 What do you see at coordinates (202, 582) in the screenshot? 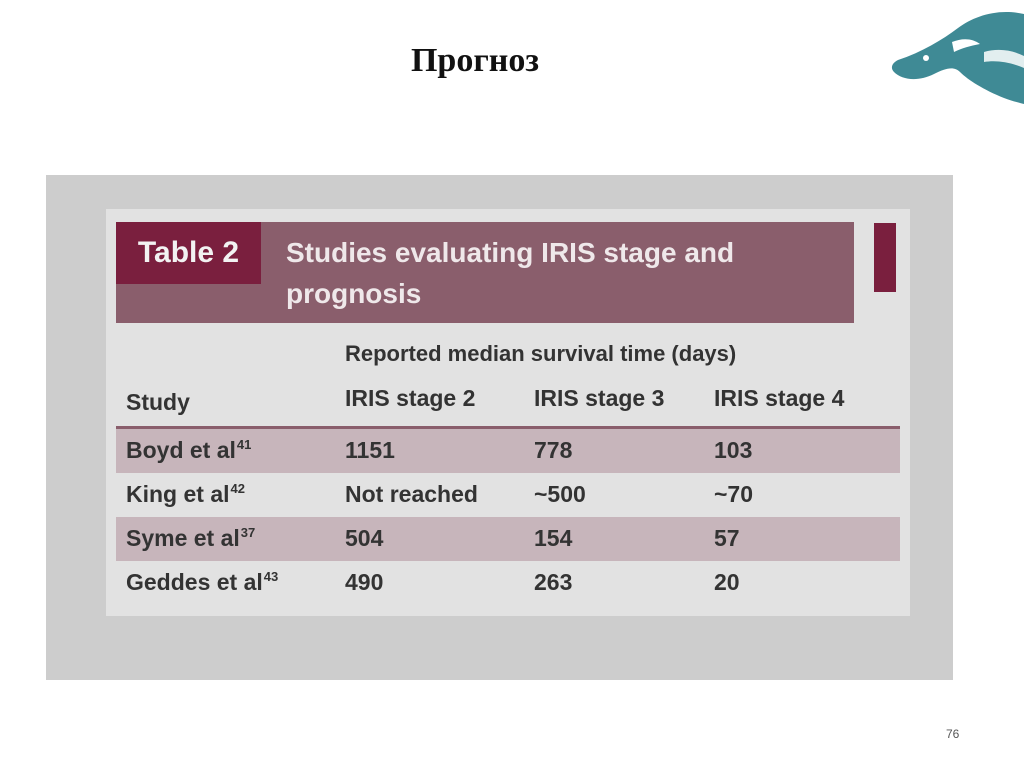
I see `study-cell: Geddes et al43` at bounding box center [202, 582].